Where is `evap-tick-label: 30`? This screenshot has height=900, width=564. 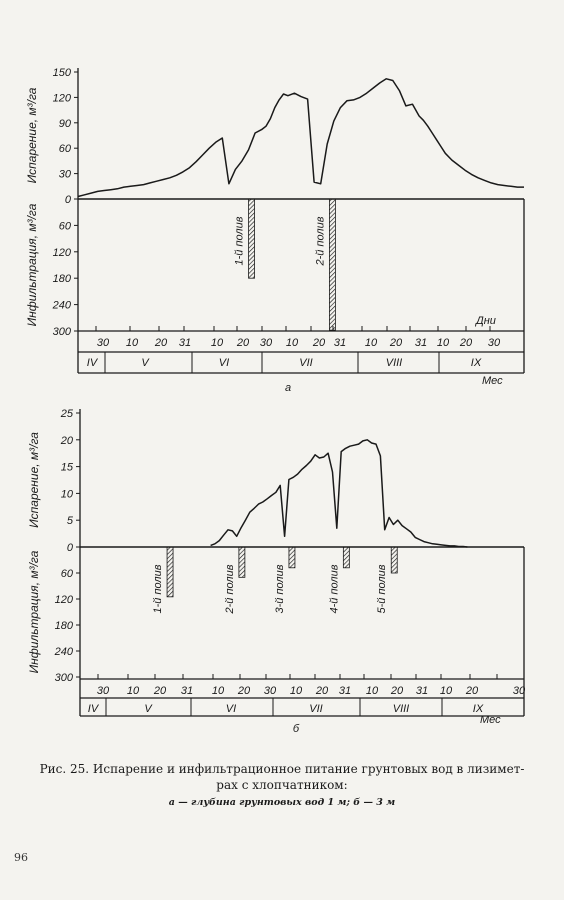
evap-tick-label: 30 is located at coordinates (65, 175).